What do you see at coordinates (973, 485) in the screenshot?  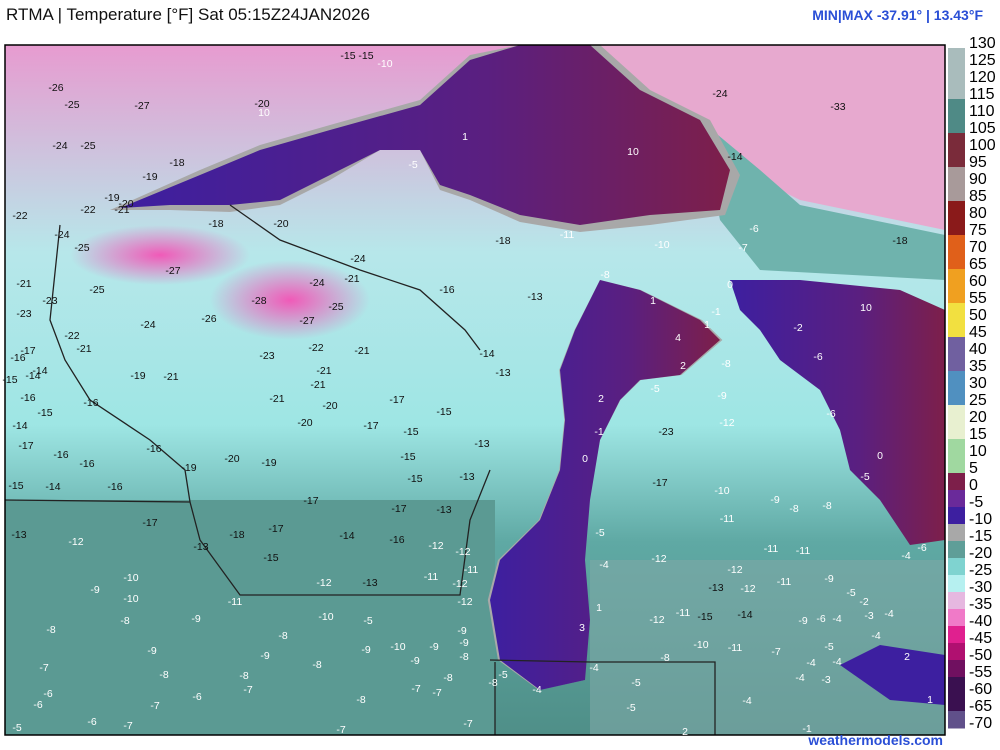 I see `colorbar-tick-label: 0` at bounding box center [973, 485].